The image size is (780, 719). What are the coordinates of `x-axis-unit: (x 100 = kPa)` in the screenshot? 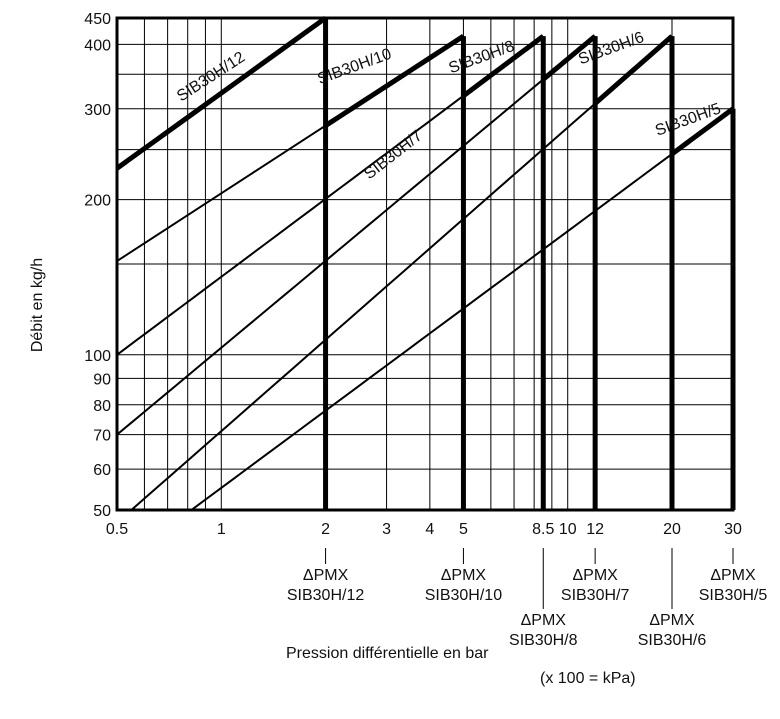 It's located at (588, 678).